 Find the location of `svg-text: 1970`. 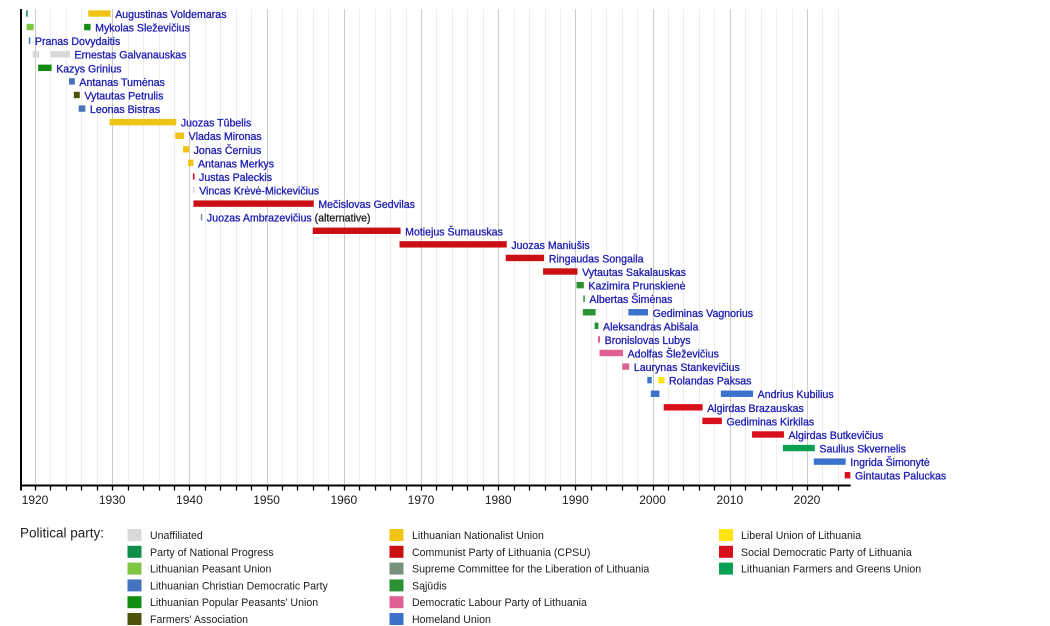

svg-text: 1970 is located at coordinates (421, 500).